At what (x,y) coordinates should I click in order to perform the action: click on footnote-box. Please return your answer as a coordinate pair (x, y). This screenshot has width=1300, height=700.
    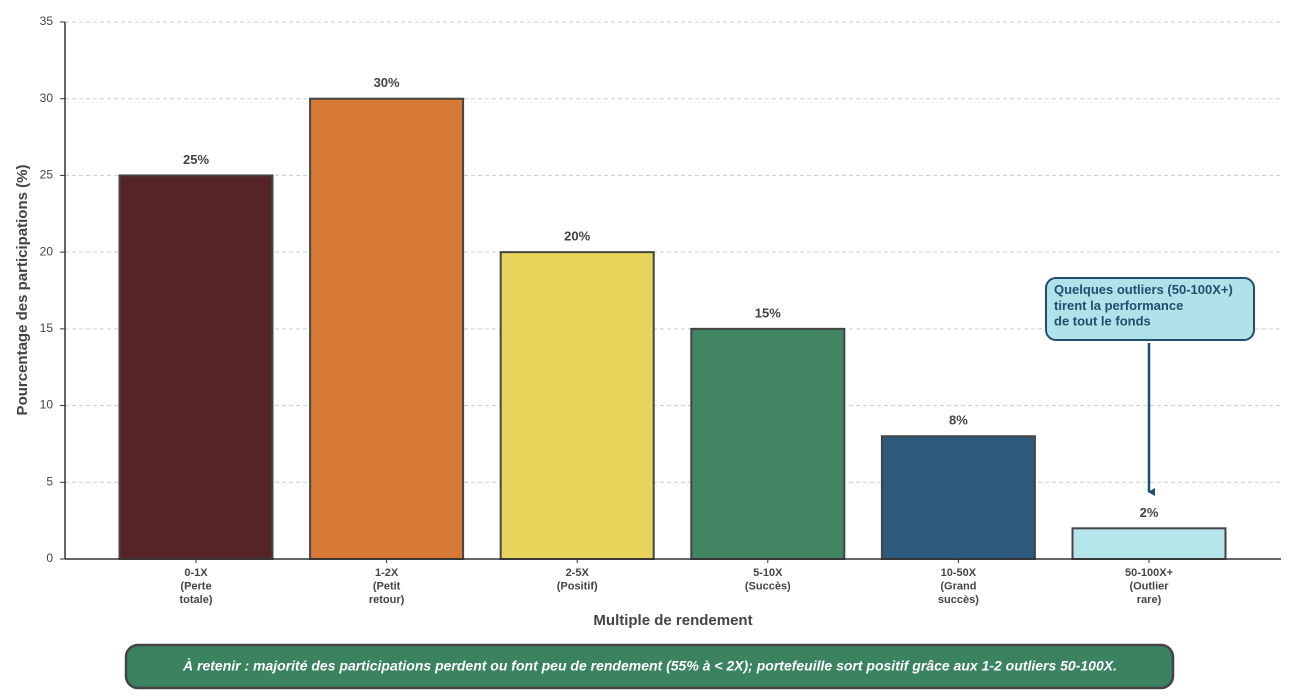
    Looking at the image, I should click on (649, 666).